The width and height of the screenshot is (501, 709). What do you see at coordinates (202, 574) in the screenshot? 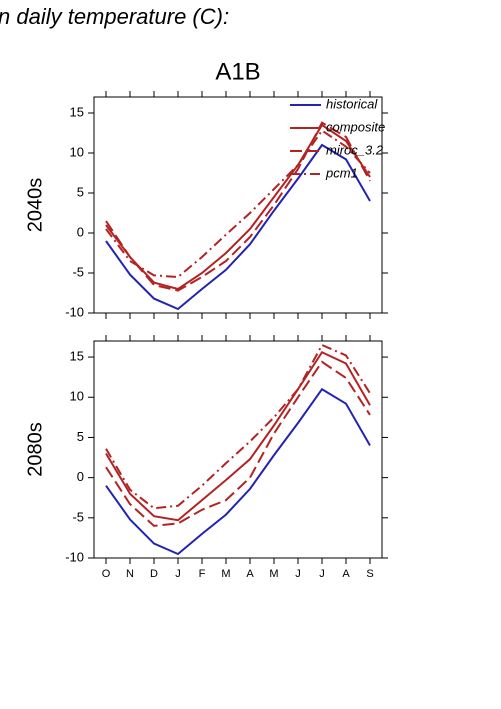
I see `x-tick-label: F` at bounding box center [202, 574].